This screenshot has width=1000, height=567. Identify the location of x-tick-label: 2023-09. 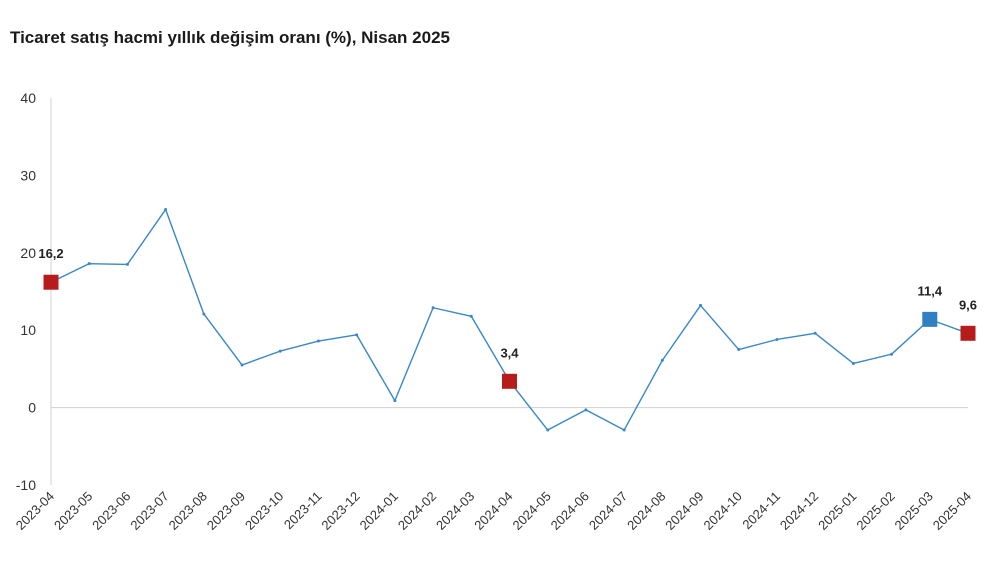
(226, 511).